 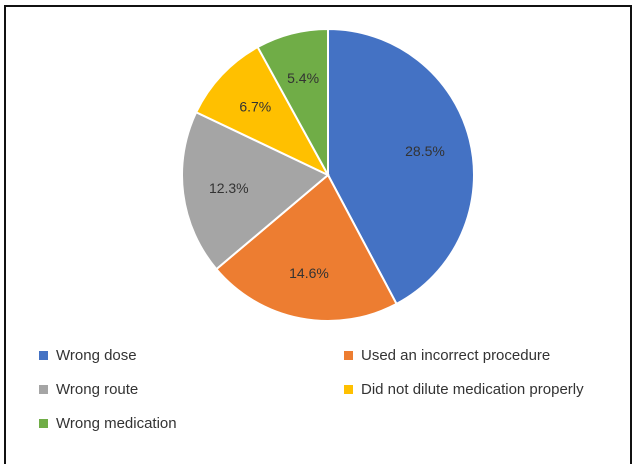 What do you see at coordinates (425, 151) in the screenshot?
I see `data-label-wrong-dose: 28.5%` at bounding box center [425, 151].